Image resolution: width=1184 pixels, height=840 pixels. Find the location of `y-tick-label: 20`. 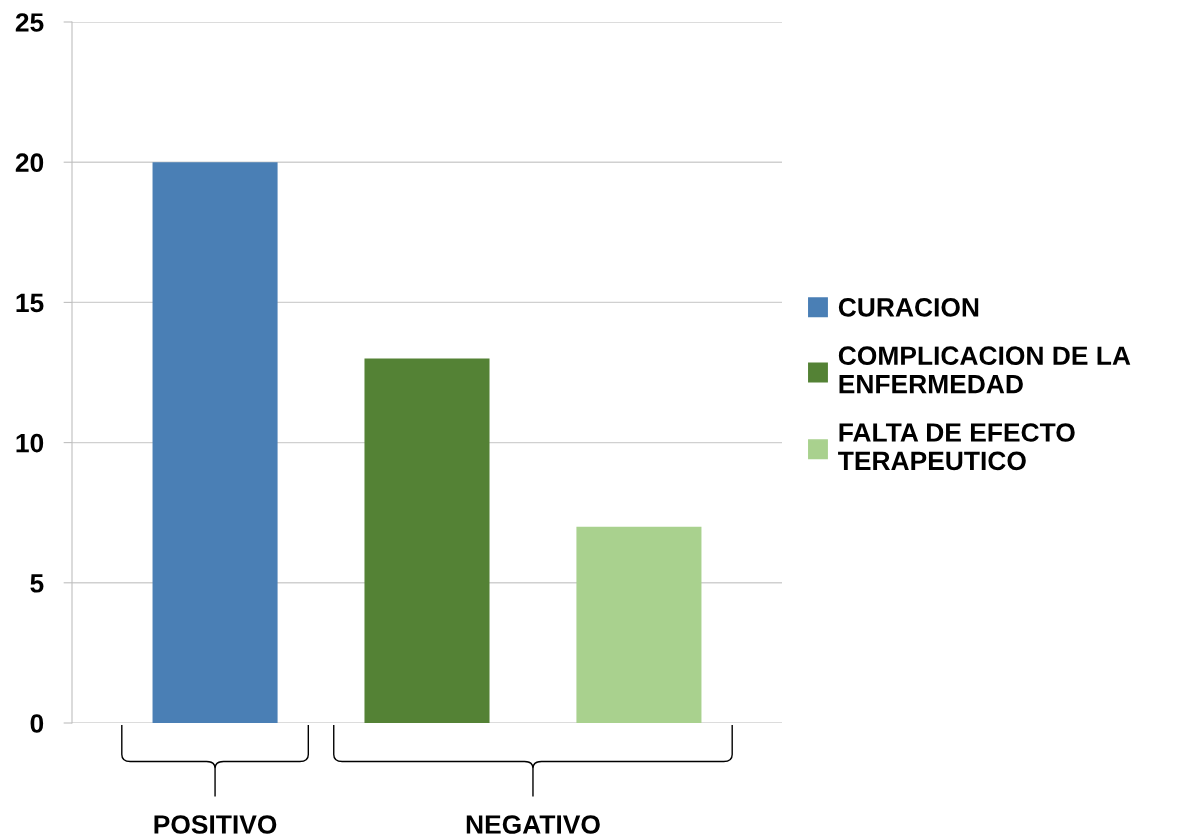

y-tick-label: 20 is located at coordinates (29, 163).